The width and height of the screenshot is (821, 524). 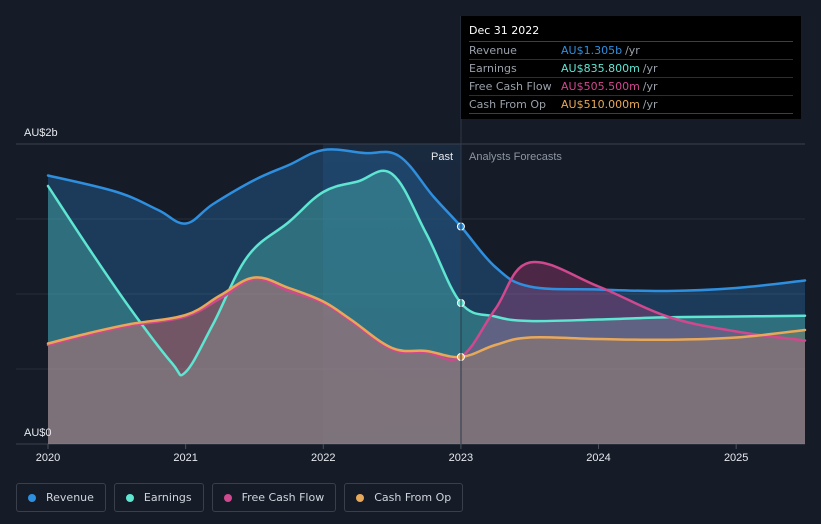 What do you see at coordinates (515, 157) in the screenshot?
I see `forecast-label: Analysts Forecasts` at bounding box center [515, 157].